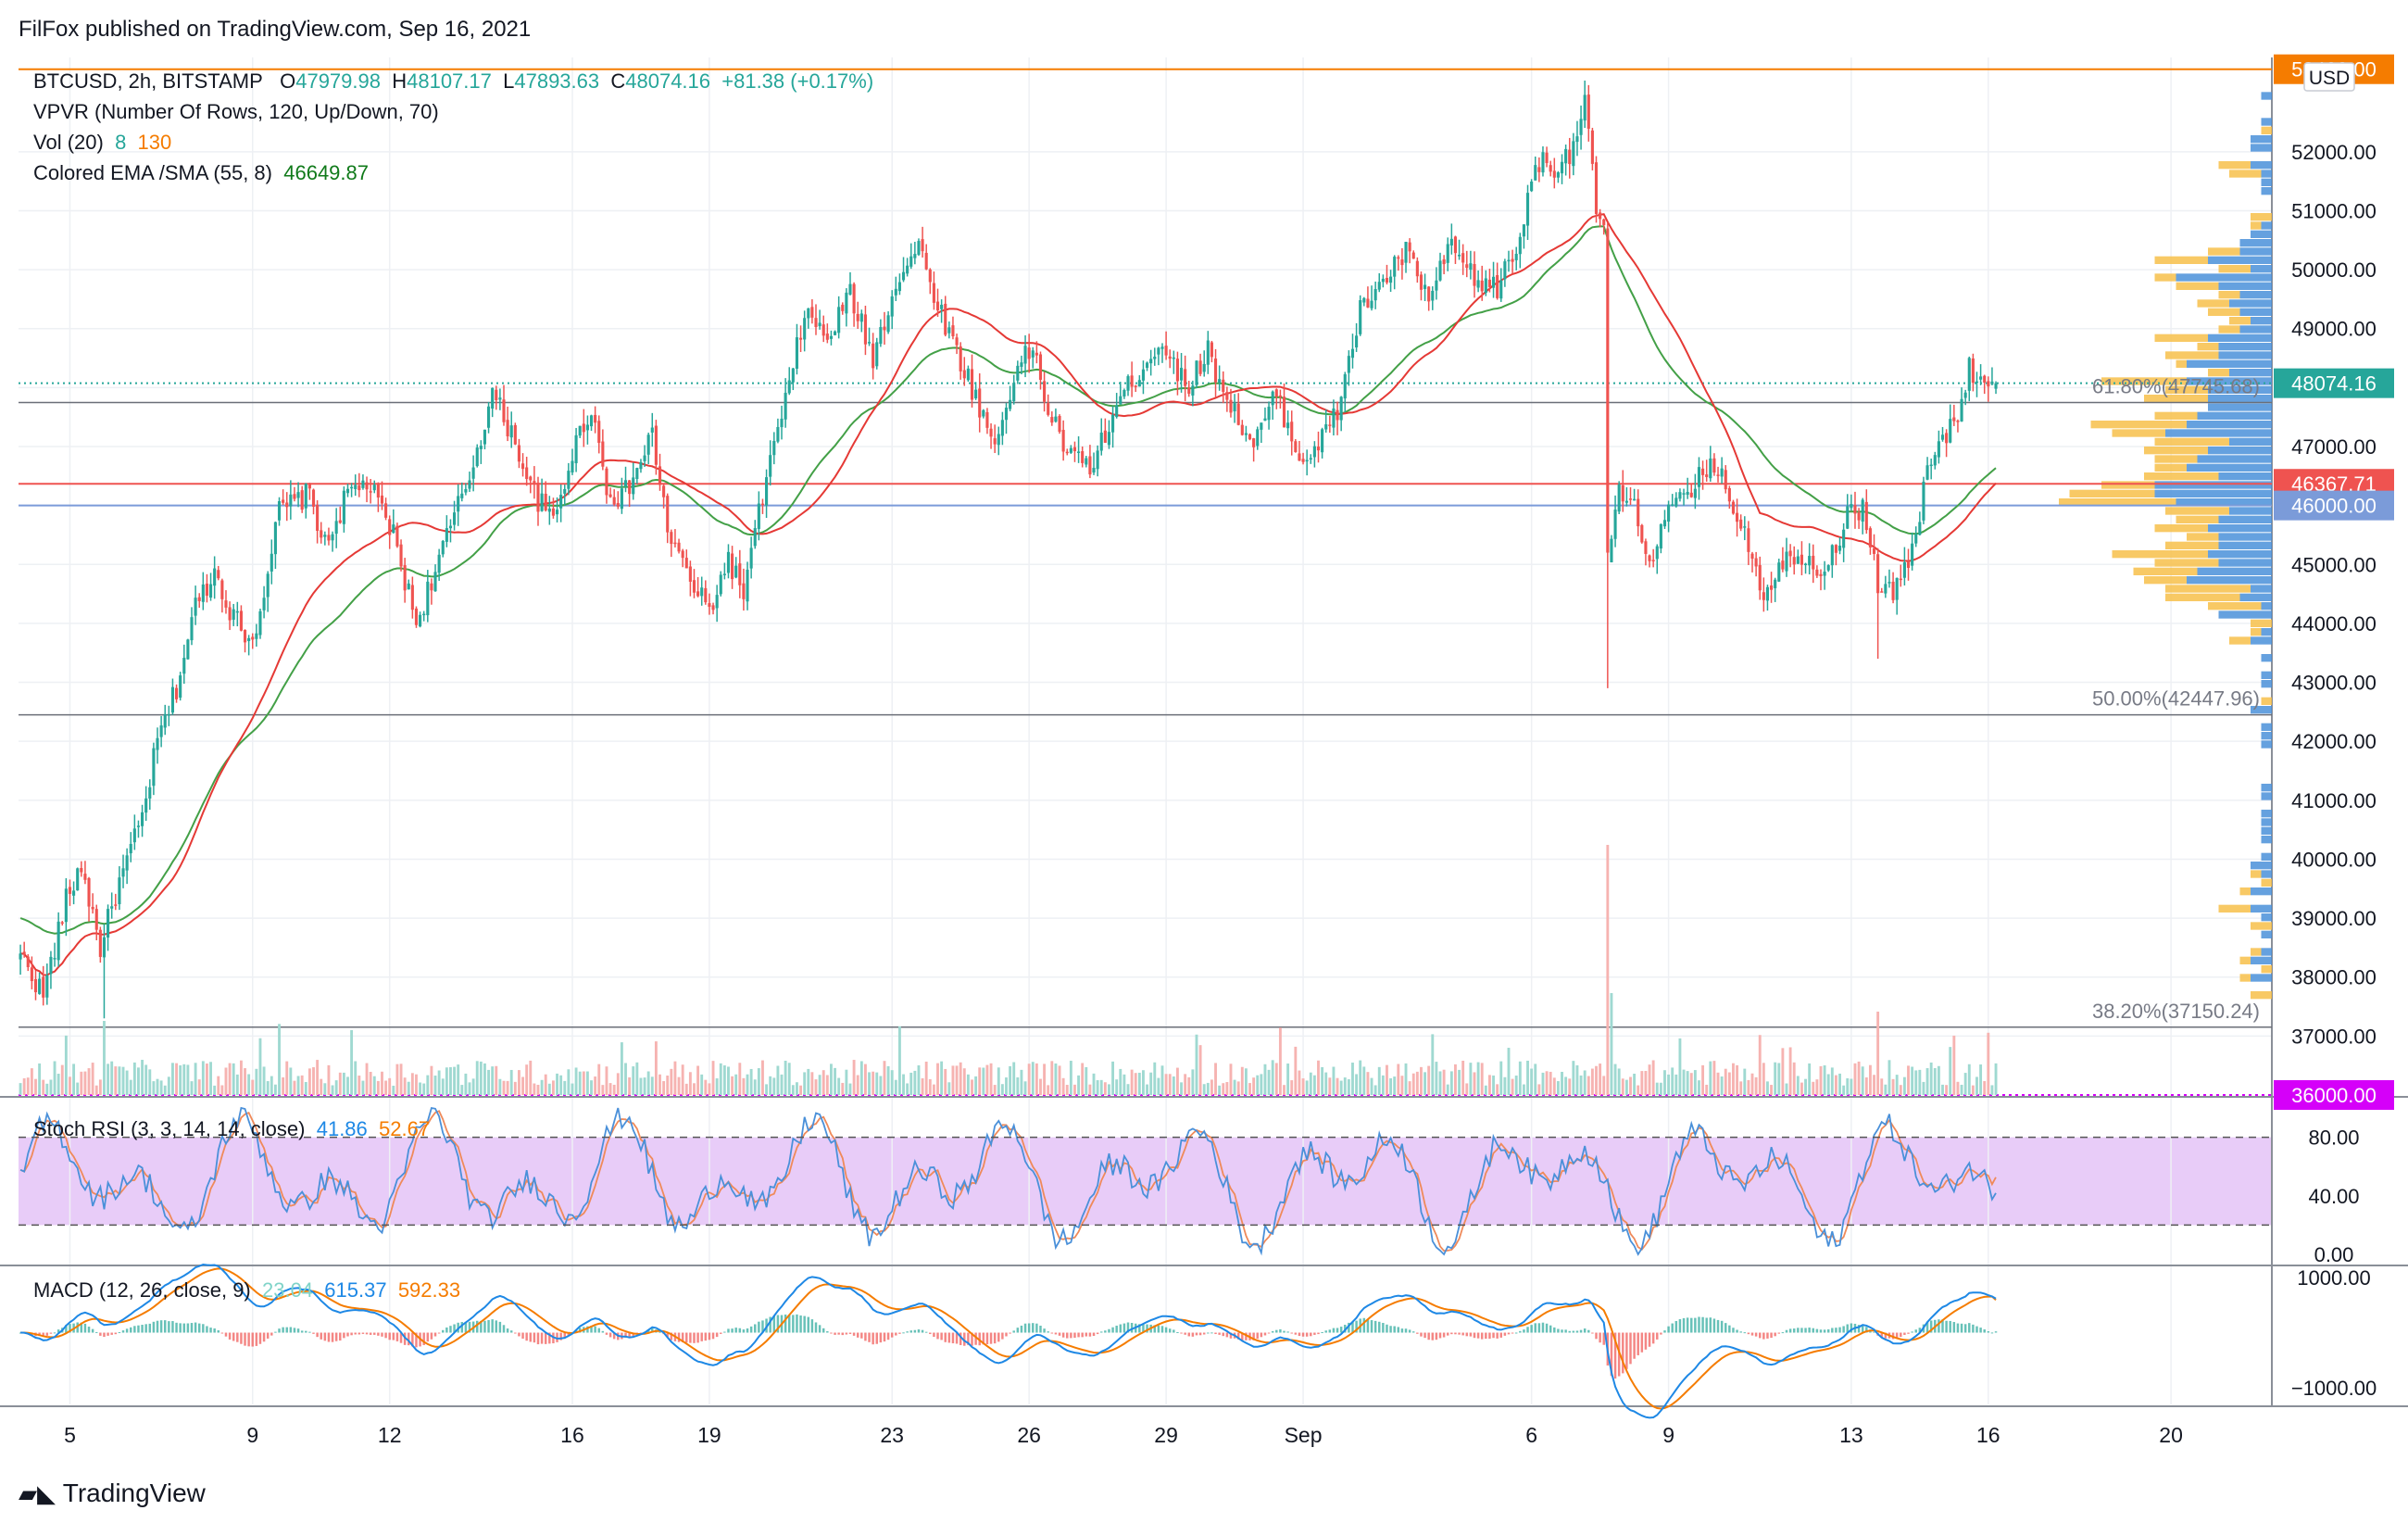 This screenshot has height=1523, width=2408. I want to click on high-label: H, so click(400, 81).